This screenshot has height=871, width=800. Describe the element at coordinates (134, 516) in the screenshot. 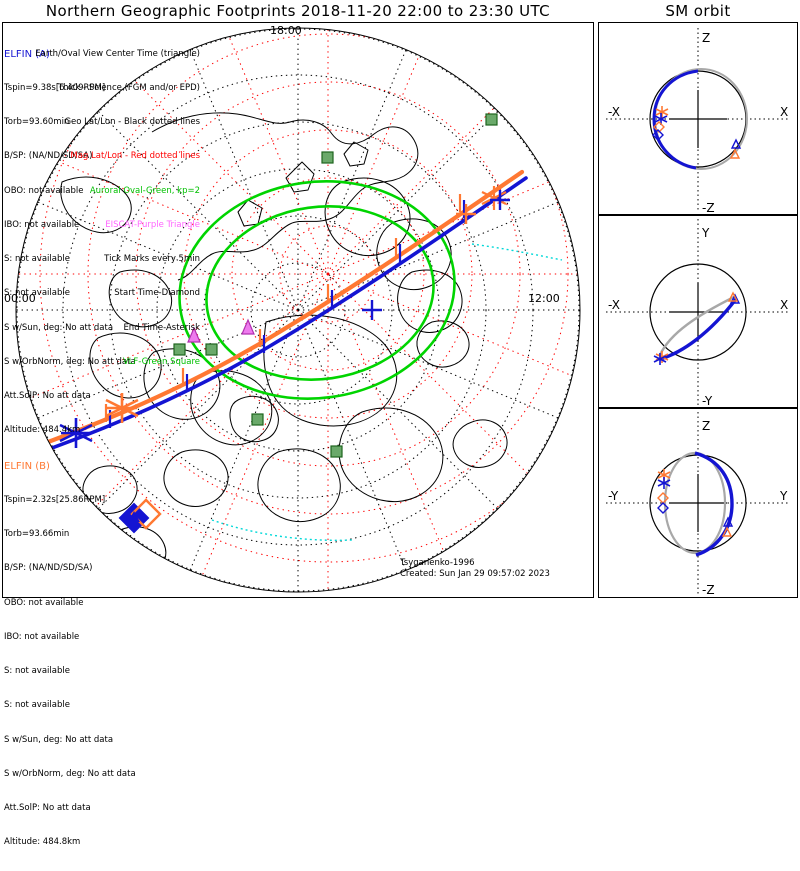

I see `elfin-center-triangle` at that location.